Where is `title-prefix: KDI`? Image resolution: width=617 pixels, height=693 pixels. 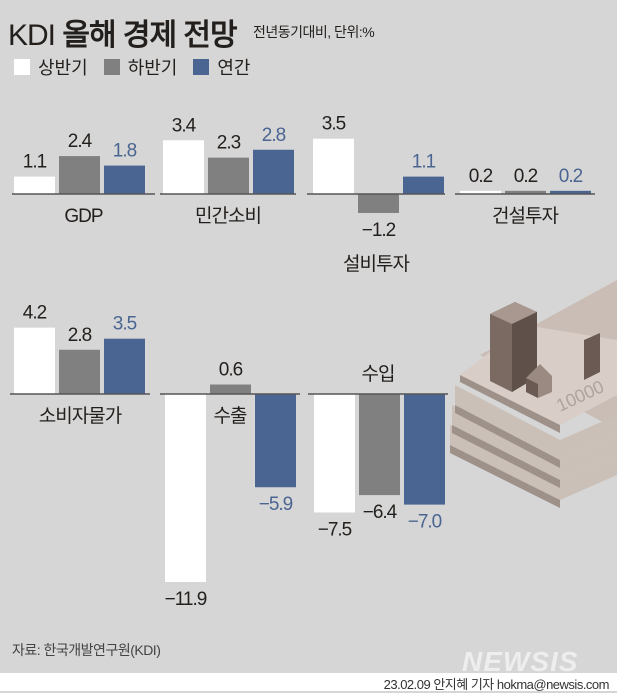 title-prefix: KDI is located at coordinates (32, 35).